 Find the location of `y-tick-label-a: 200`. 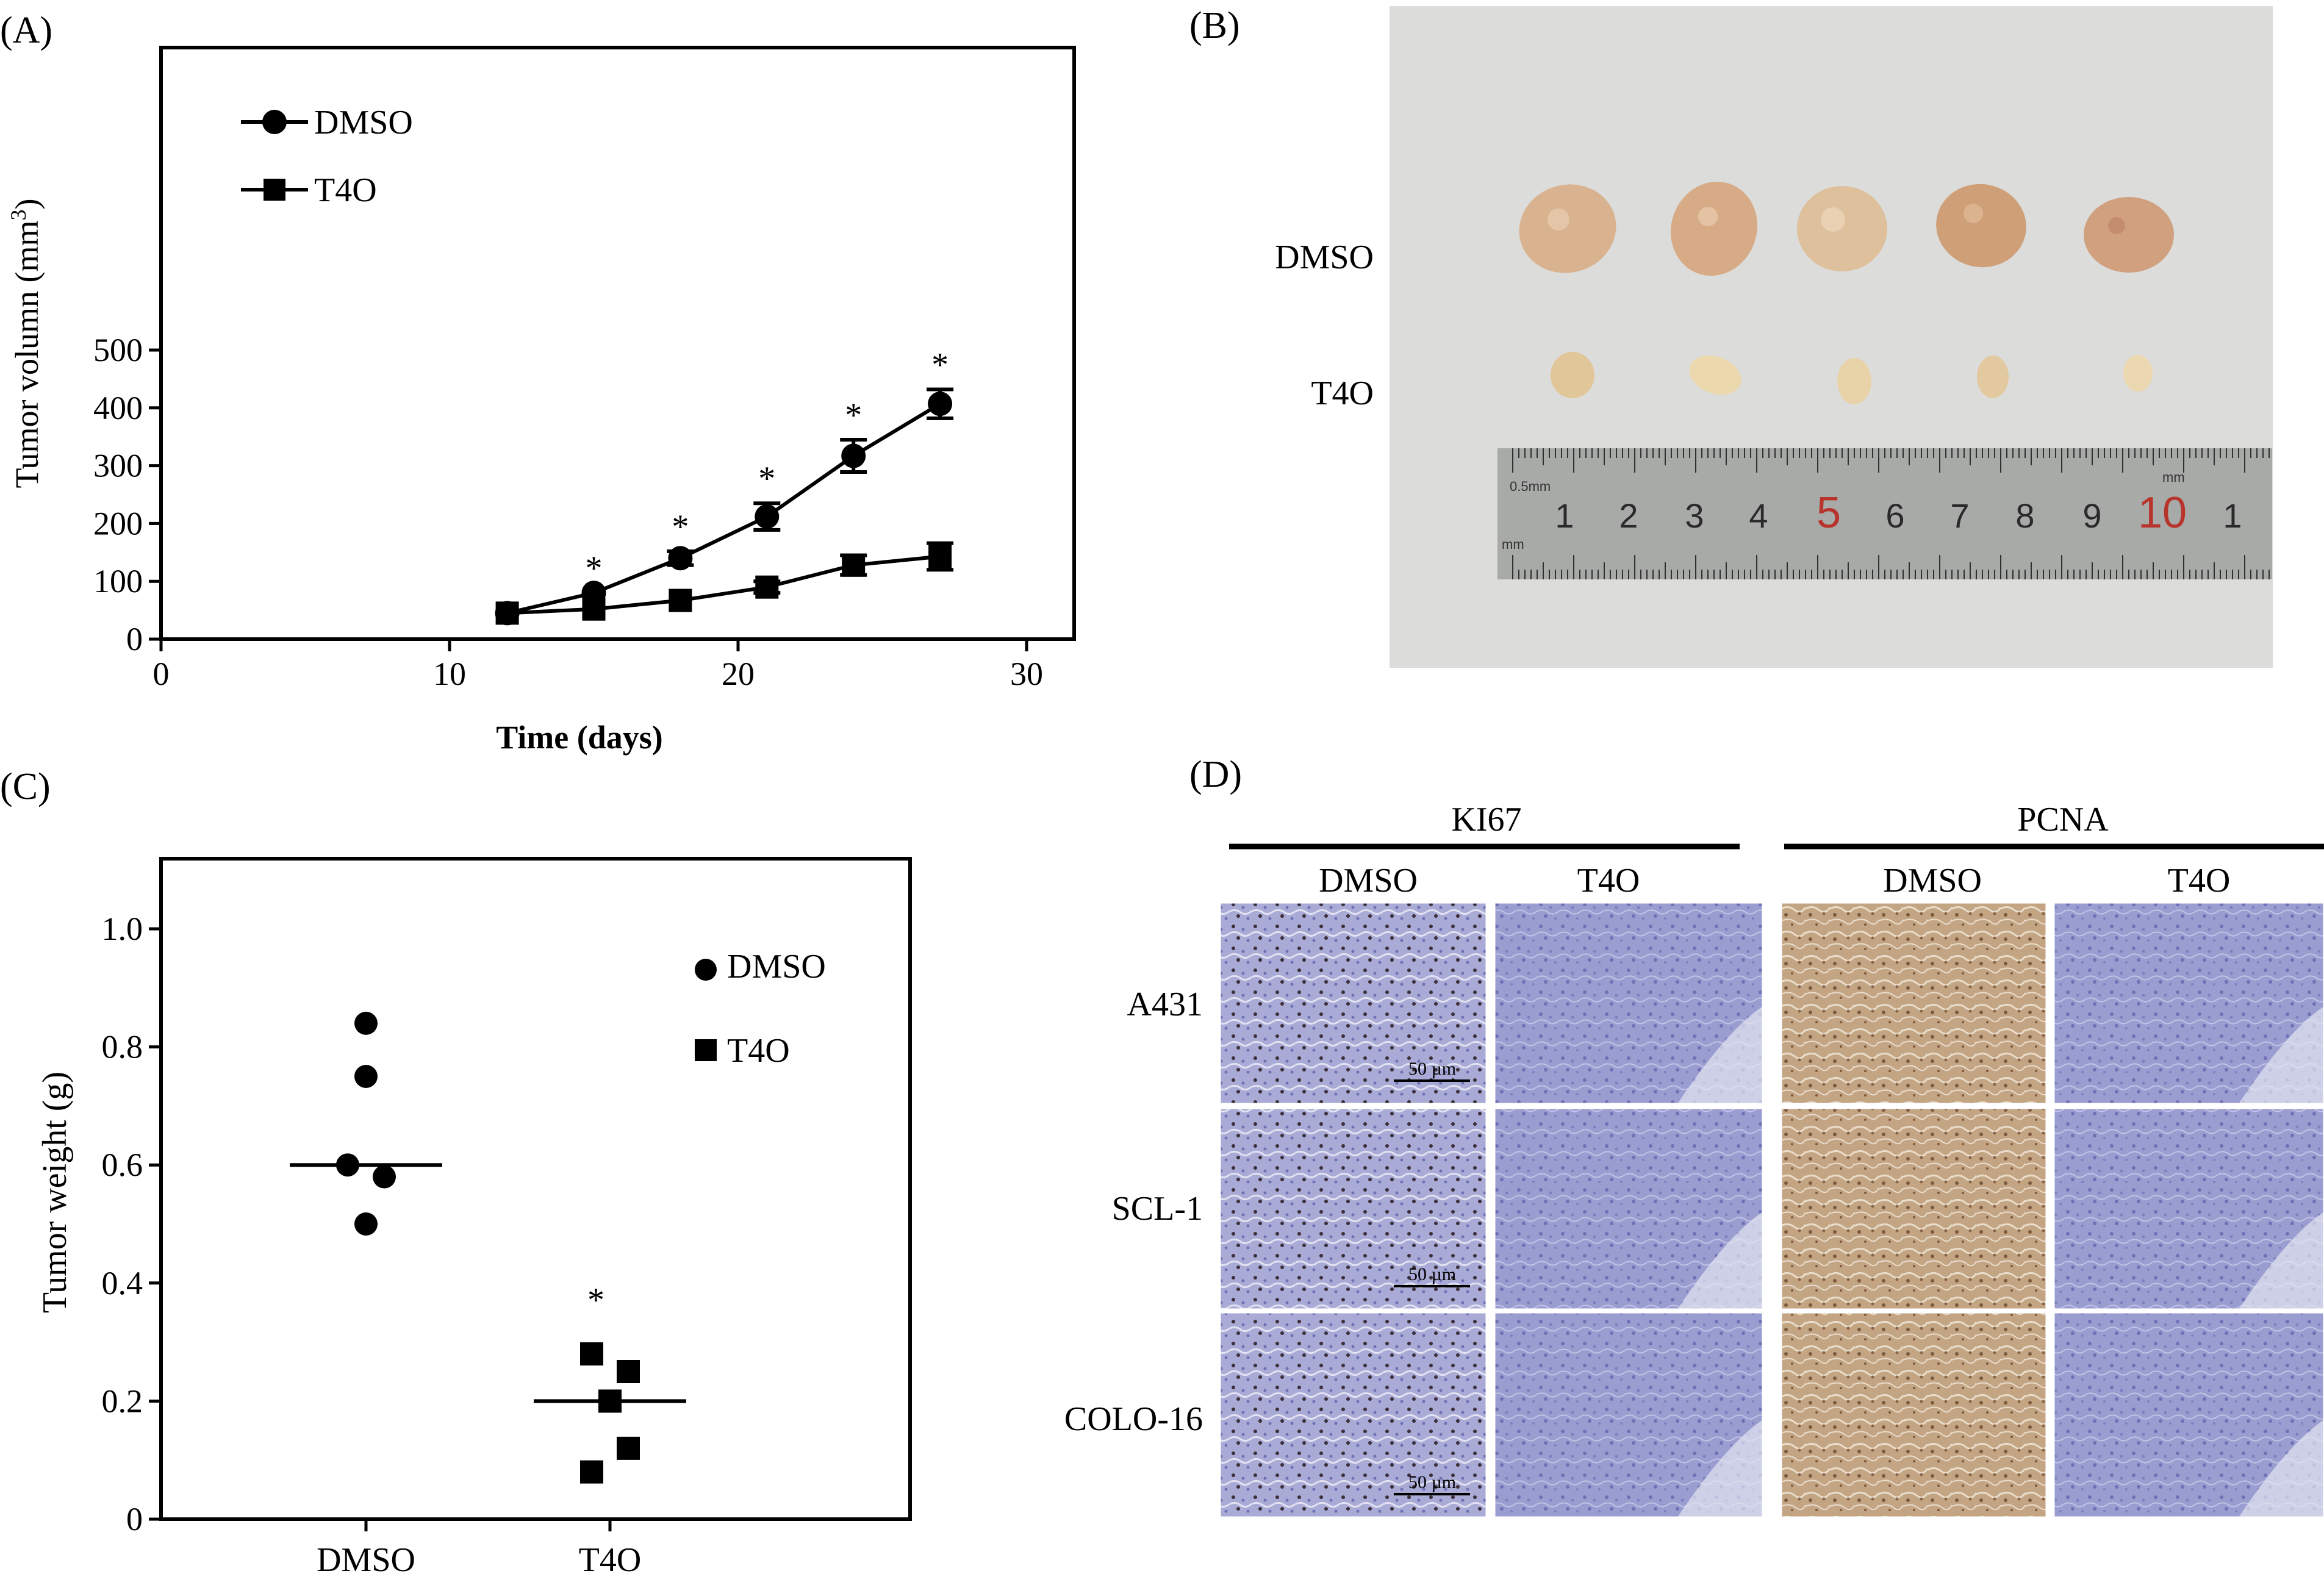

y-tick-label-a: 200 is located at coordinates (118, 523).